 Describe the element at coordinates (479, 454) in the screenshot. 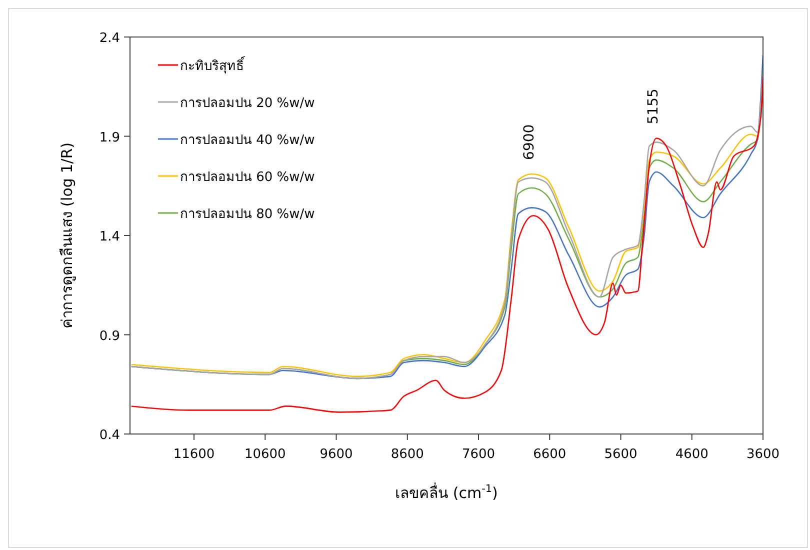

I see `x-tick-label: 7600` at that location.